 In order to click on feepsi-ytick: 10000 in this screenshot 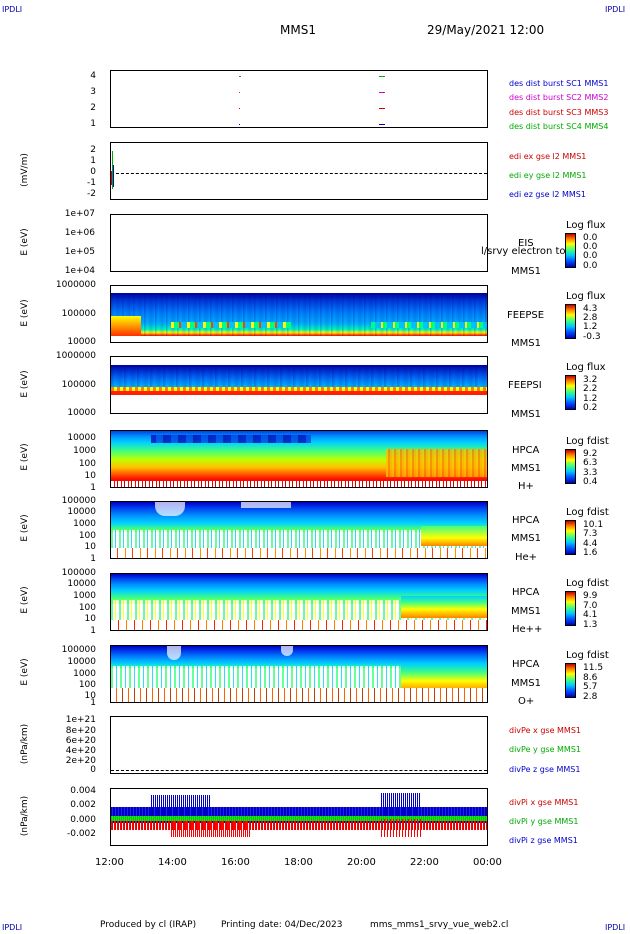, I will do `click(81, 413)`.